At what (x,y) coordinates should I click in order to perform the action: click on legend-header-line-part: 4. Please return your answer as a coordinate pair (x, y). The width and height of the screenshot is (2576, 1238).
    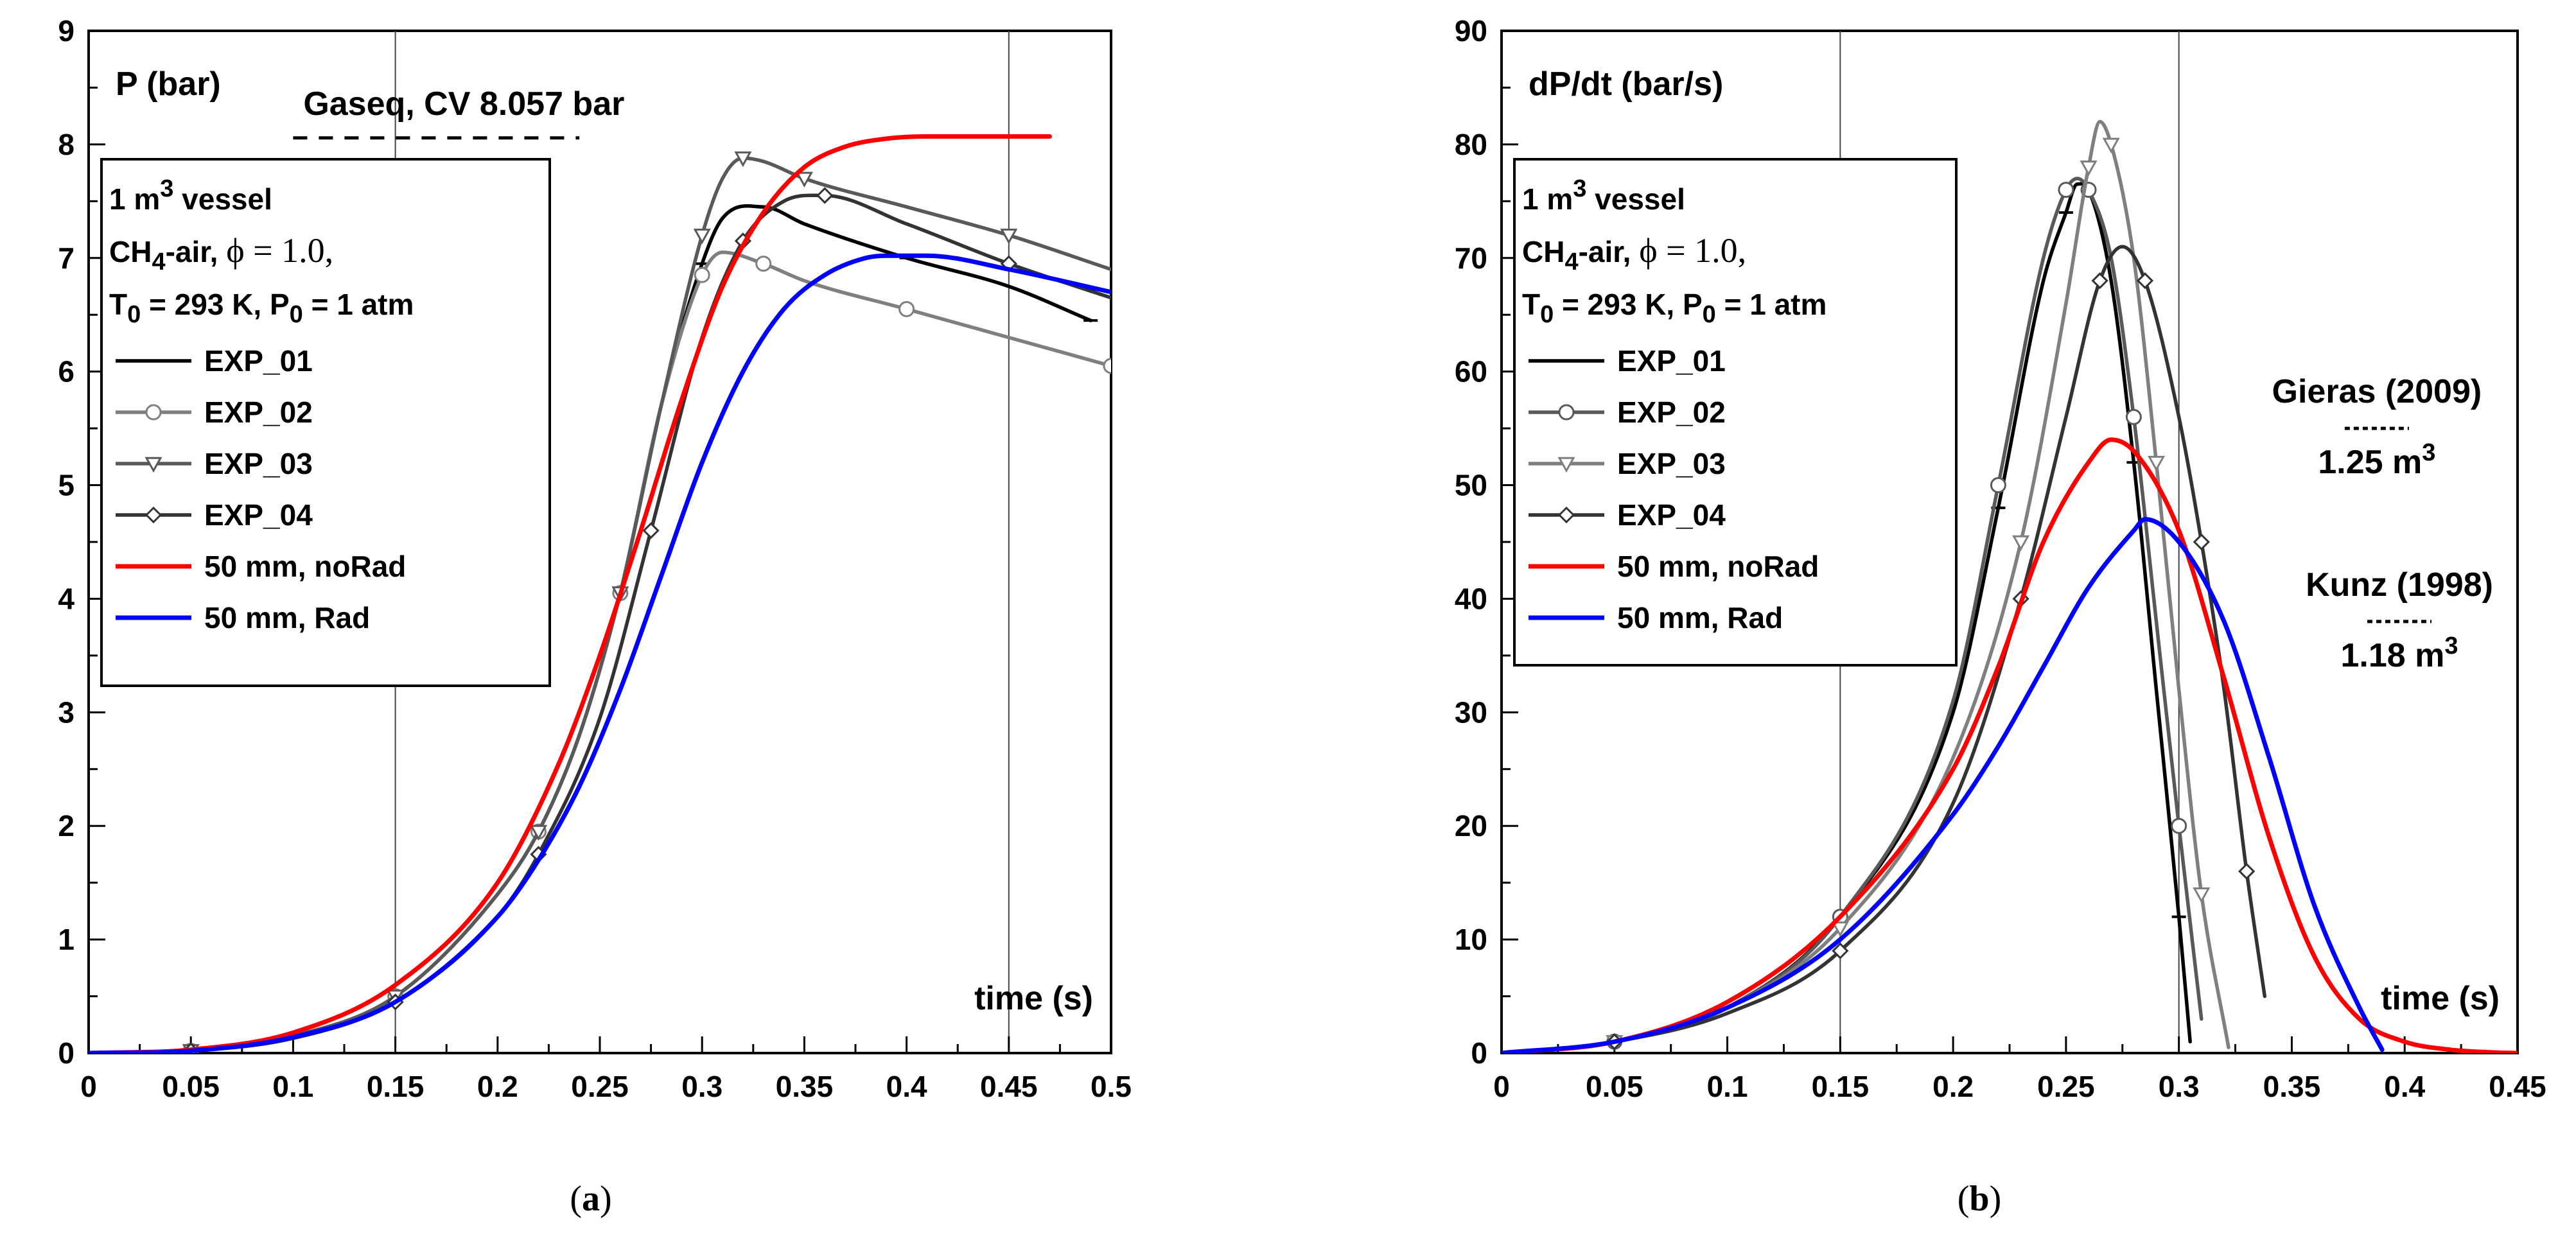
    Looking at the image, I should click on (158, 262).